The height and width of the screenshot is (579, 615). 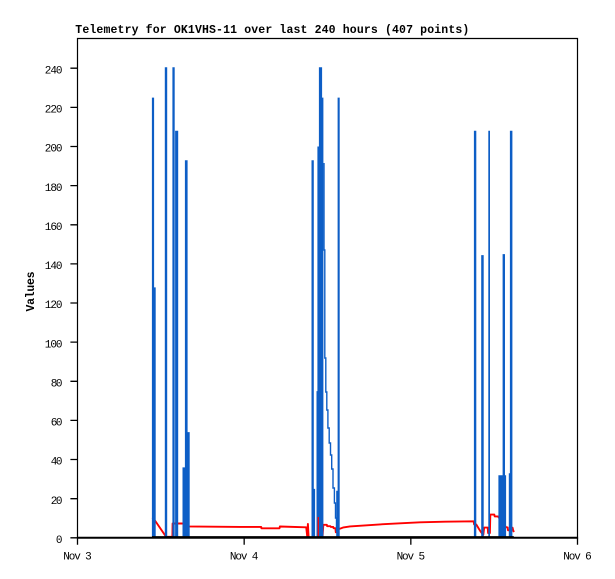 I want to click on svg-text: 0, so click(x=59, y=541).